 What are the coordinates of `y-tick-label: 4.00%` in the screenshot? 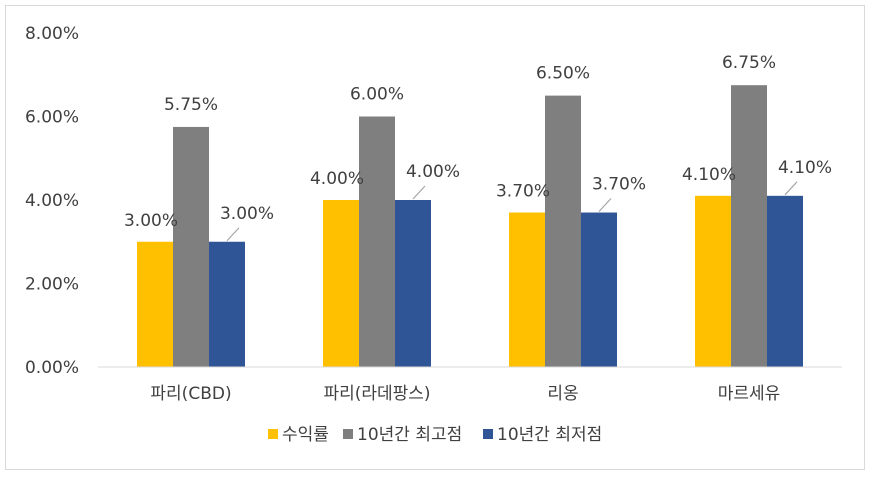 It's located at (52, 201).